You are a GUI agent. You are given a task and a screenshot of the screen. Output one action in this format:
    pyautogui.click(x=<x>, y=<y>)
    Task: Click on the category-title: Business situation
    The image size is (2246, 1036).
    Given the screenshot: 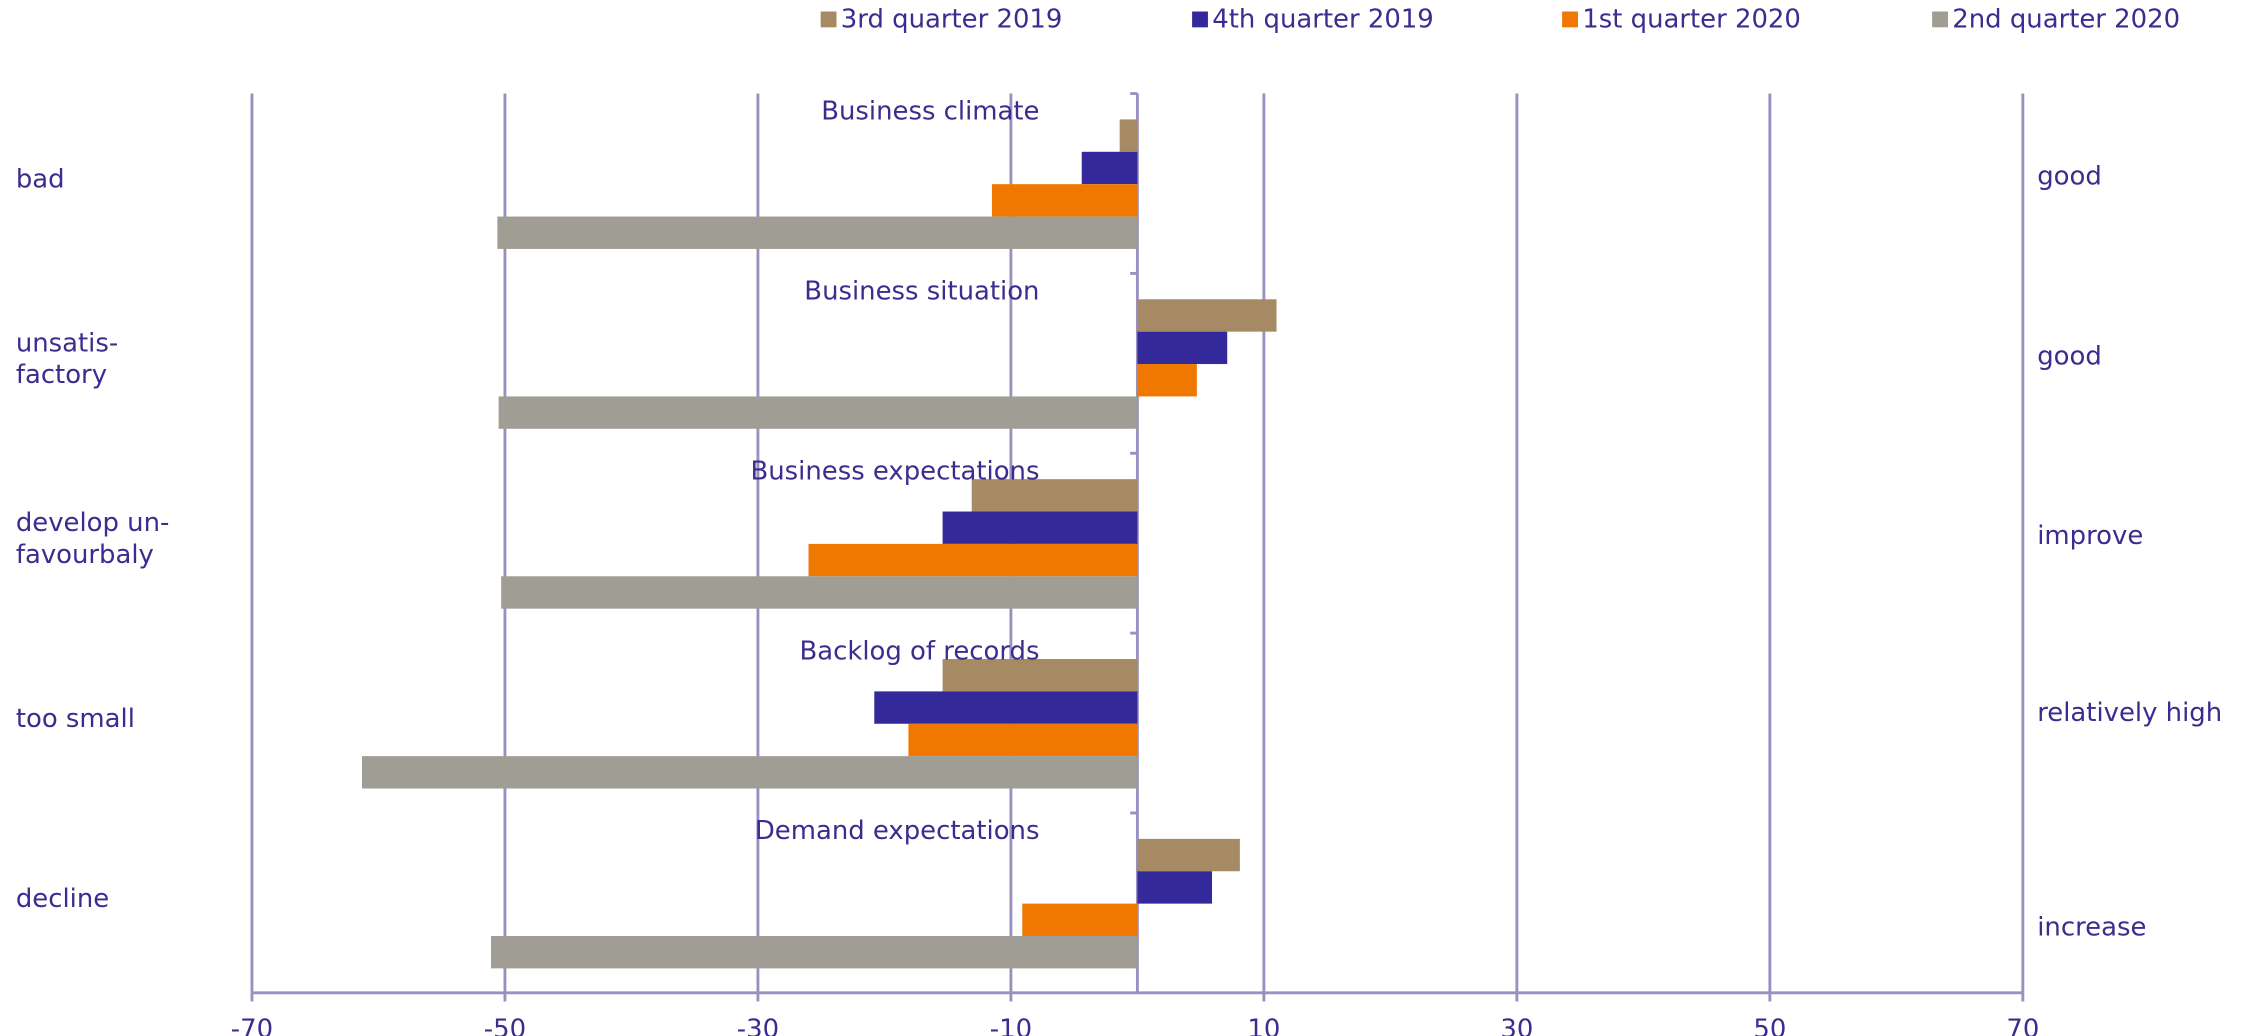 What is the action you would take?
    pyautogui.click(x=921, y=292)
    